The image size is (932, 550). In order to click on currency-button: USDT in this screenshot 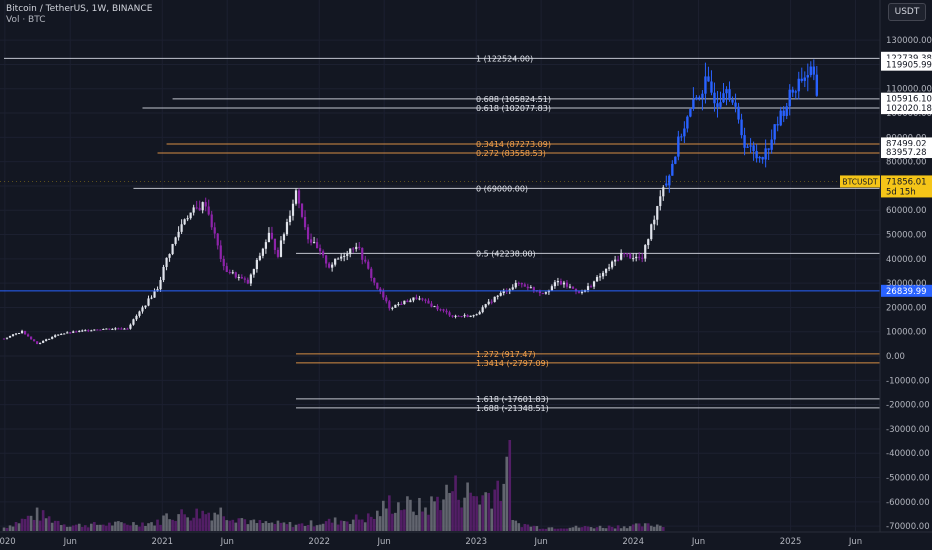, I will do `click(907, 12)`.